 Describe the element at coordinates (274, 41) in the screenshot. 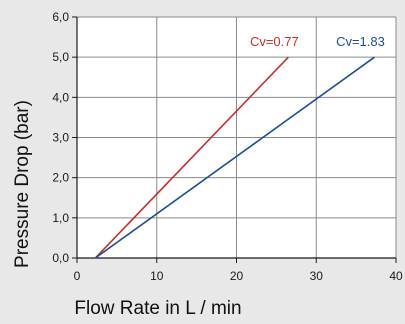

I see `series-label: Cv=0.77` at that location.